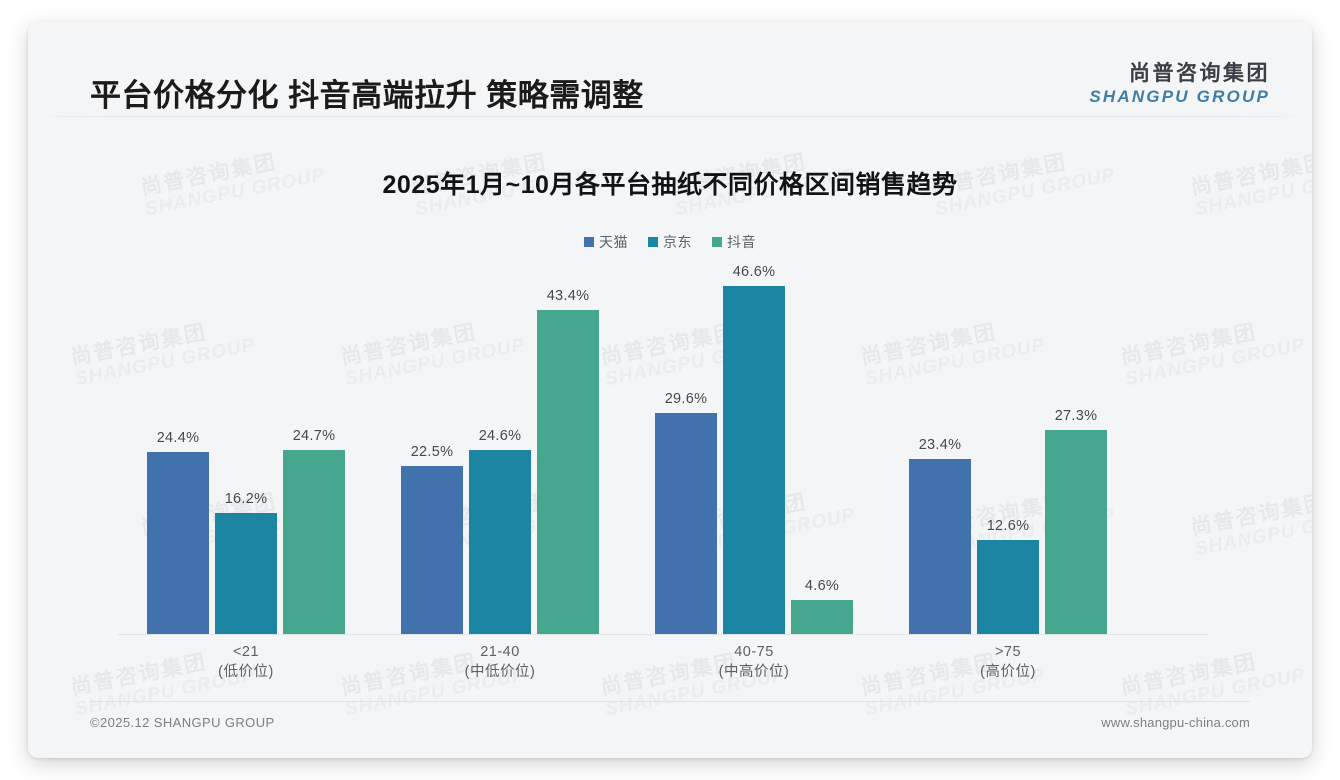 The height and width of the screenshot is (780, 1340). What do you see at coordinates (500, 662) in the screenshot?
I see `x-tick-21-40: 21-40 (中低价位)` at bounding box center [500, 662].